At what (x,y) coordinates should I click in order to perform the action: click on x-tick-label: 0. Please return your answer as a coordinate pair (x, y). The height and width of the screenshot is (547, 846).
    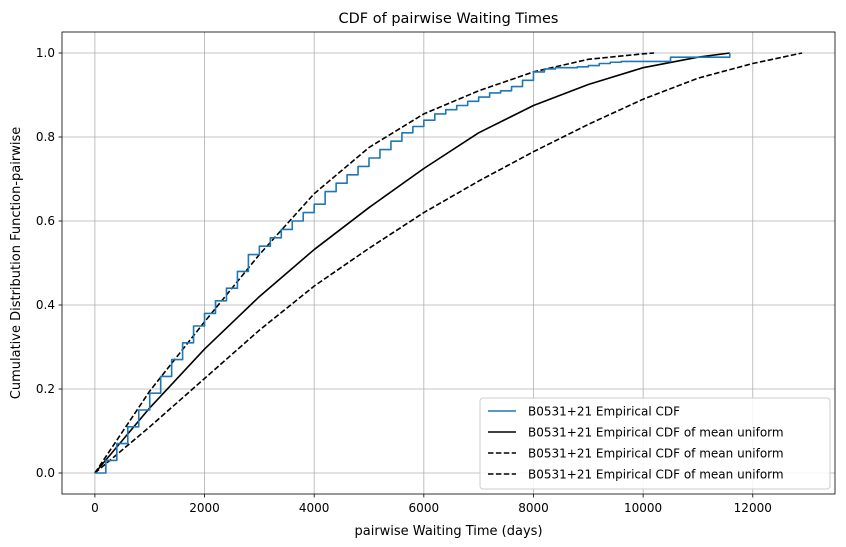
    Looking at the image, I should click on (95, 508).